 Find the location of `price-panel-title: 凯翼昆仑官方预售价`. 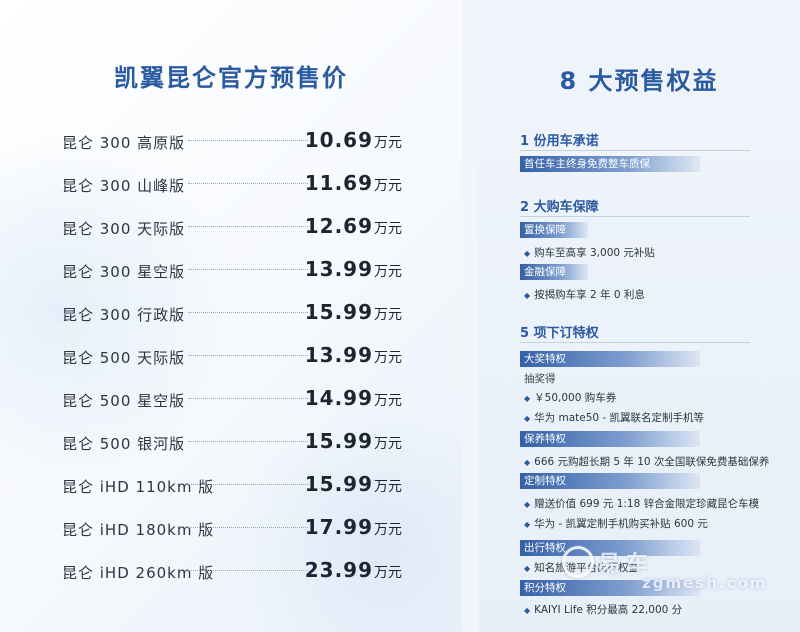

price-panel-title: 凯翼昆仑官方预售价 is located at coordinates (231, 78).